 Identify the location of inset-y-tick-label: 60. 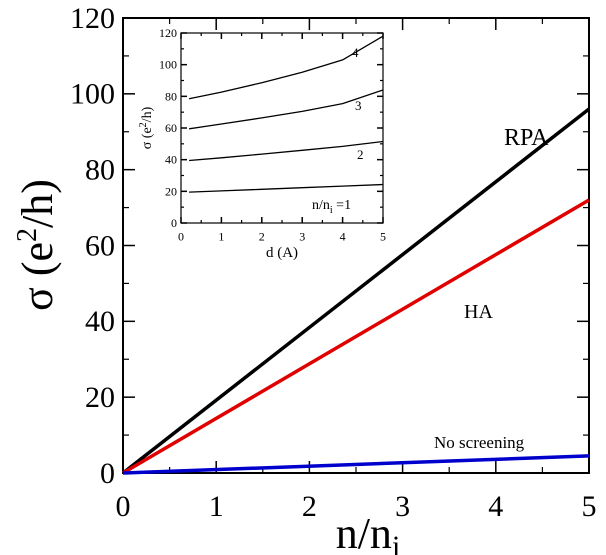
(171, 128).